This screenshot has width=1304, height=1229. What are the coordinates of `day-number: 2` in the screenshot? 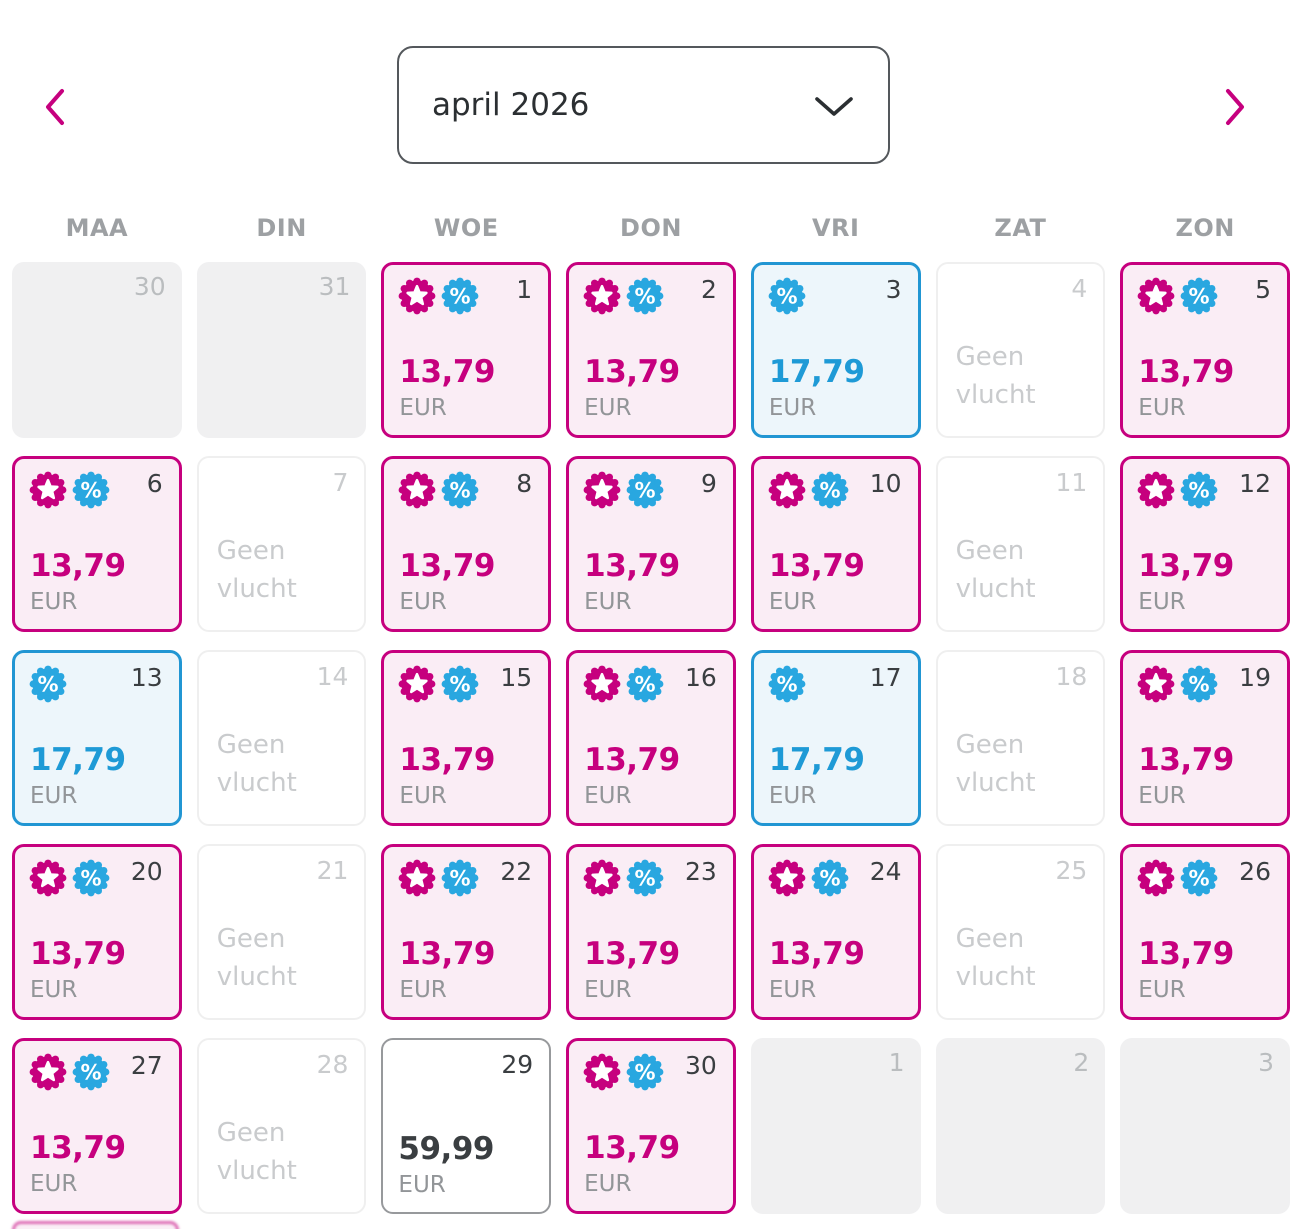 It's located at (1081, 1062).